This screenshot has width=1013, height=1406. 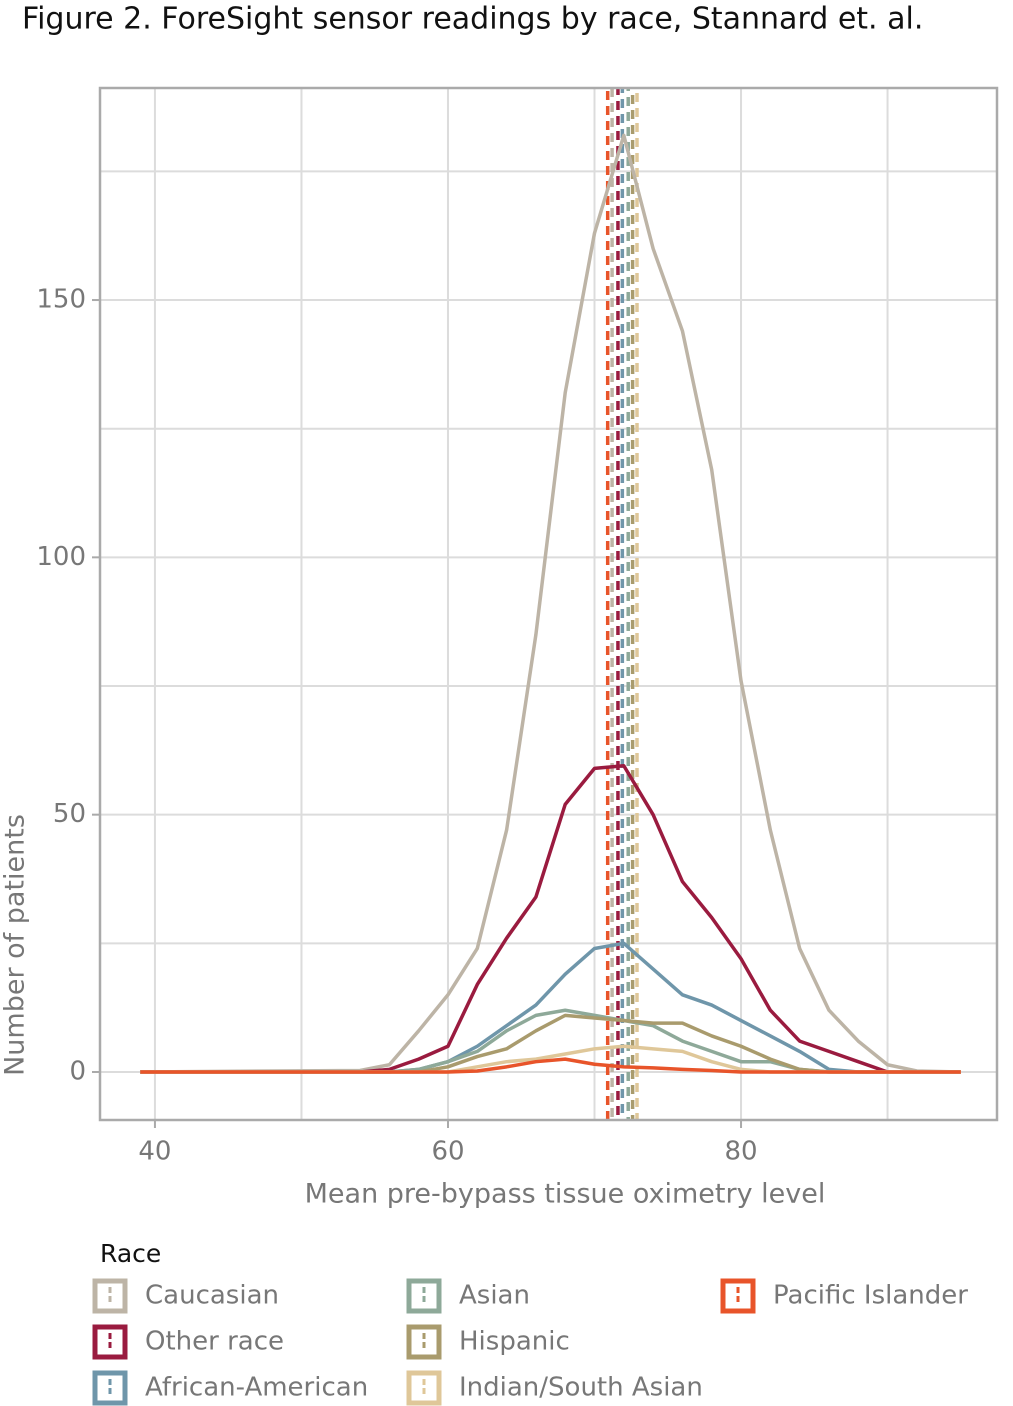 What do you see at coordinates (581, 1388) in the screenshot?
I see `legend-label: Indian/South Asian` at bounding box center [581, 1388].